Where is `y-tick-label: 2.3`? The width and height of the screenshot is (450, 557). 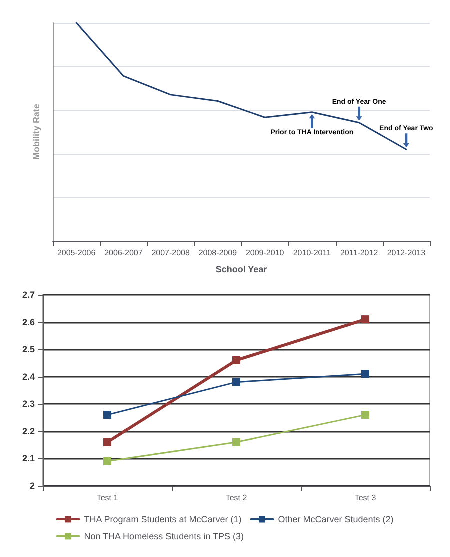 y-tick-label: 2.3 is located at coordinates (28, 404).